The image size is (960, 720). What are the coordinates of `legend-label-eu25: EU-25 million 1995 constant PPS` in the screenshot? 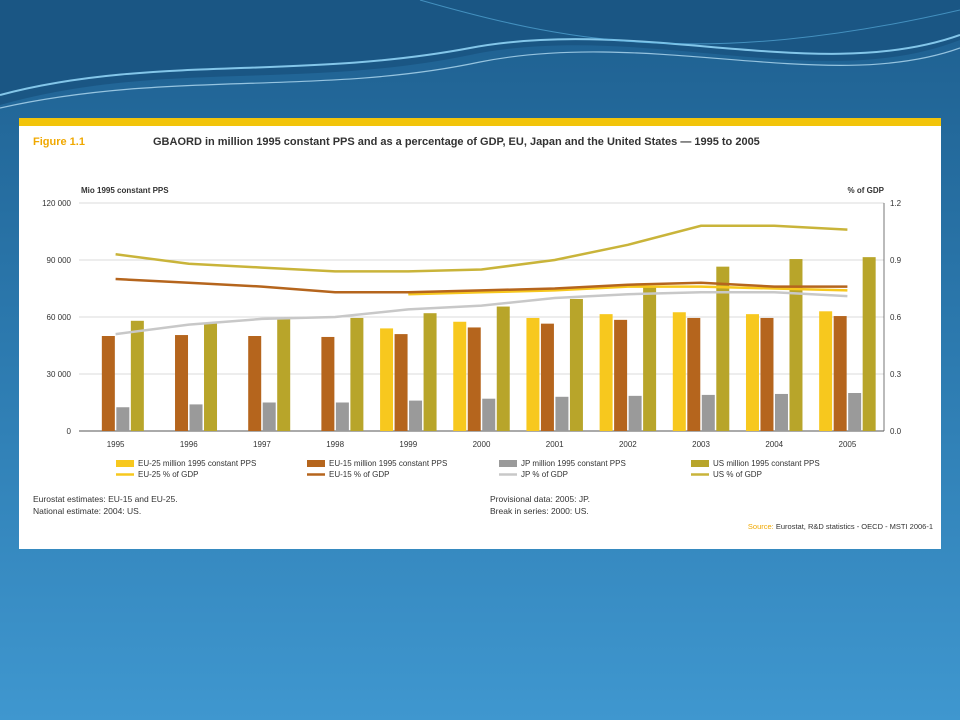 It's located at (197, 463).